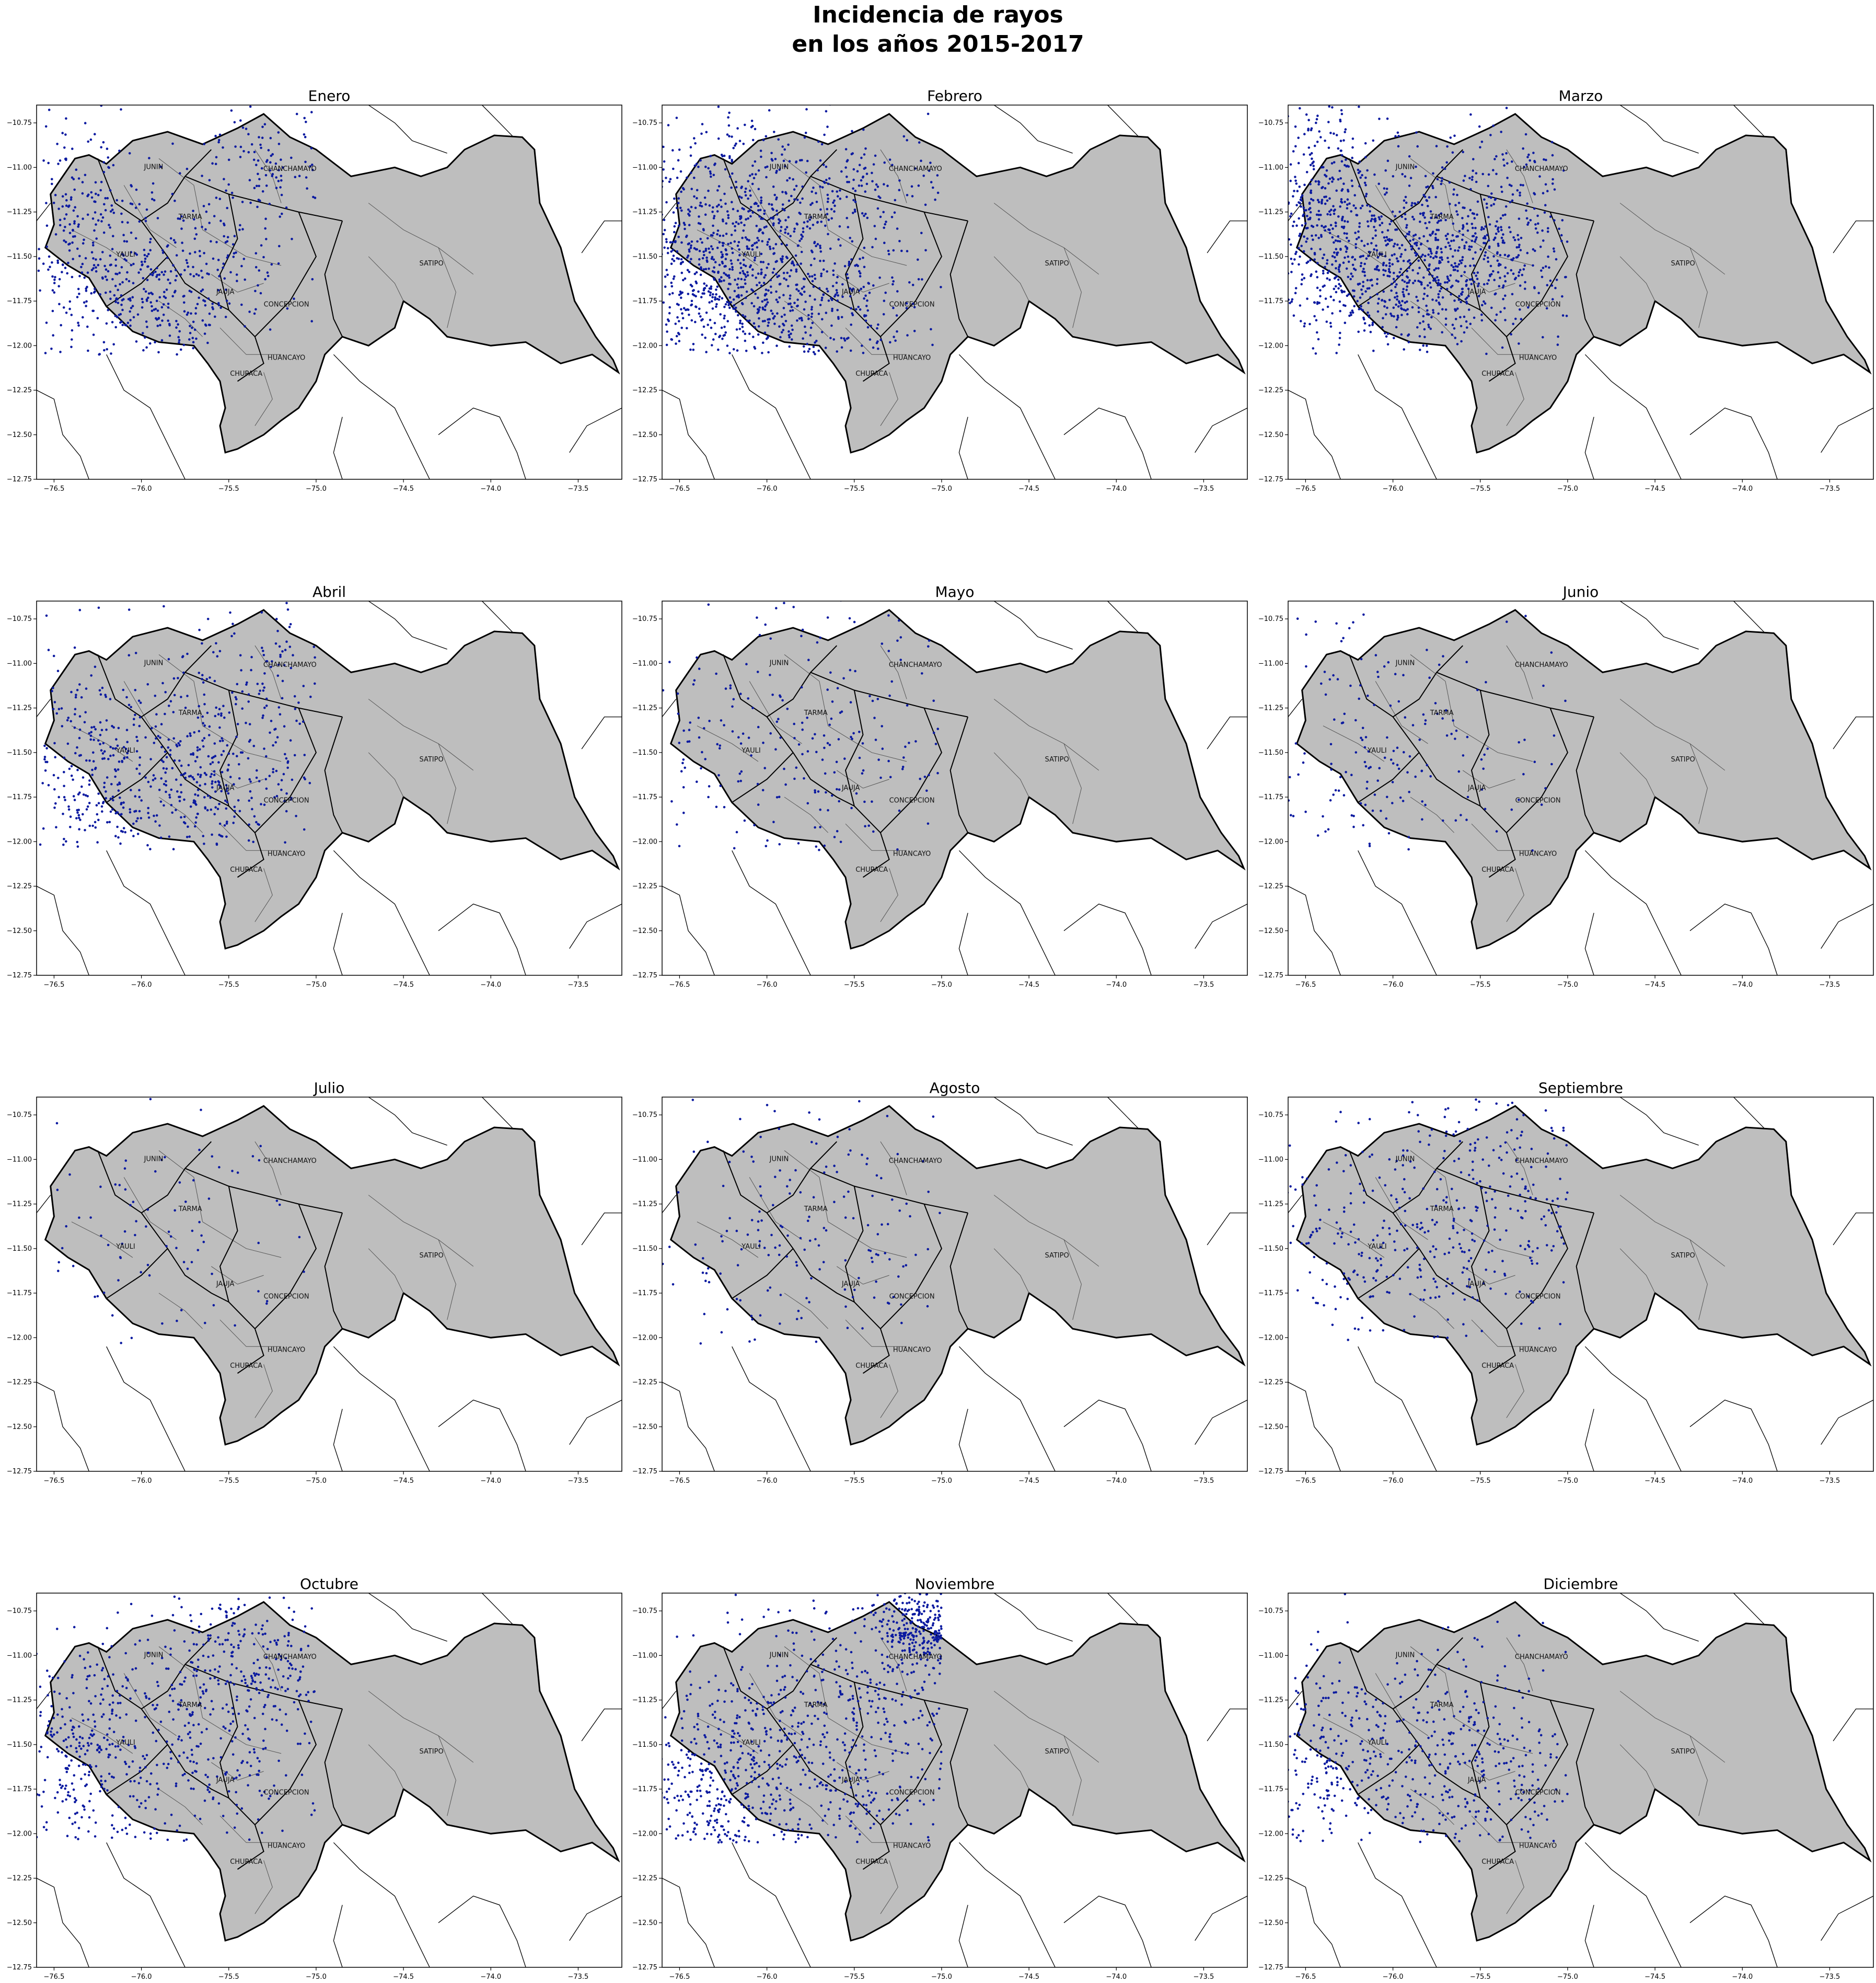 Image resolution: width=1876 pixels, height=1983 pixels. Describe the element at coordinates (490, 489) in the screenshot. I see `x-tick-label: −74.0` at that location.